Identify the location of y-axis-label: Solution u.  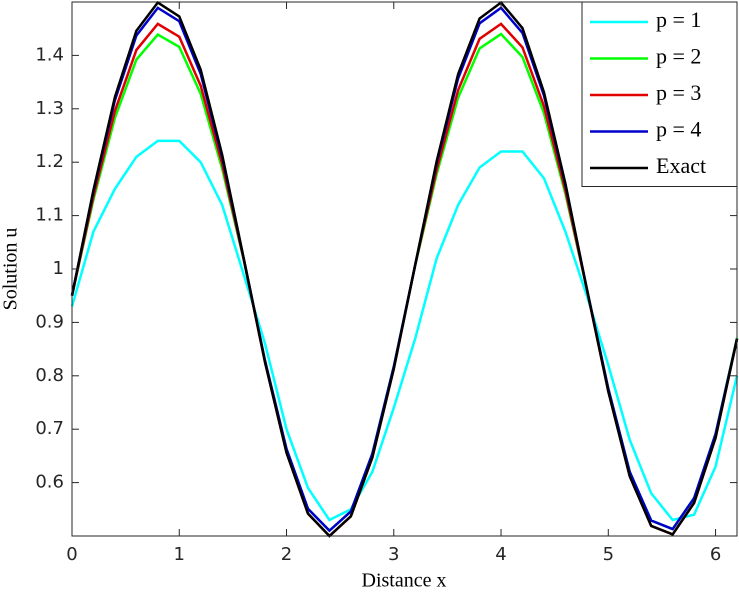
(11, 269).